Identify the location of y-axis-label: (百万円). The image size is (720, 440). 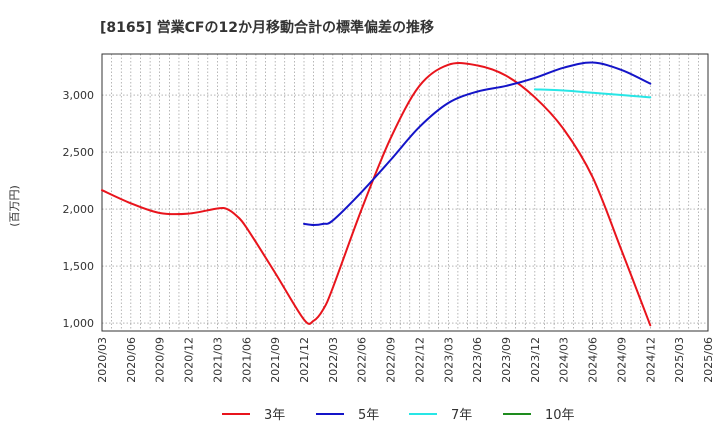
(14, 206).